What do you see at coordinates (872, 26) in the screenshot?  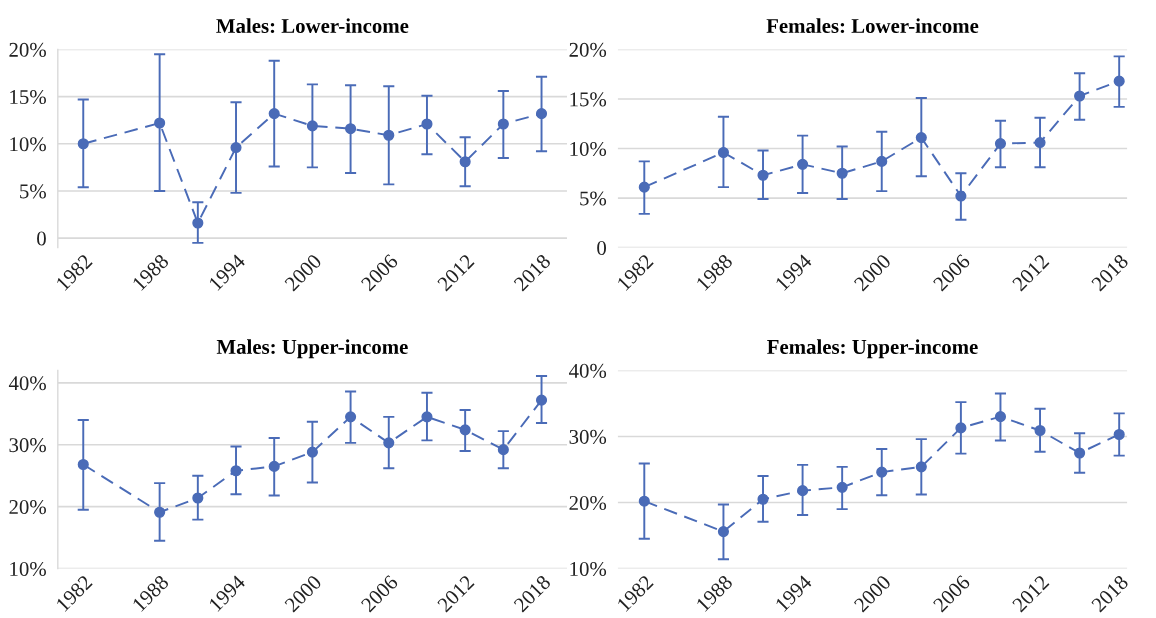 I see `chart-title: Females: Lower-income` at bounding box center [872, 26].